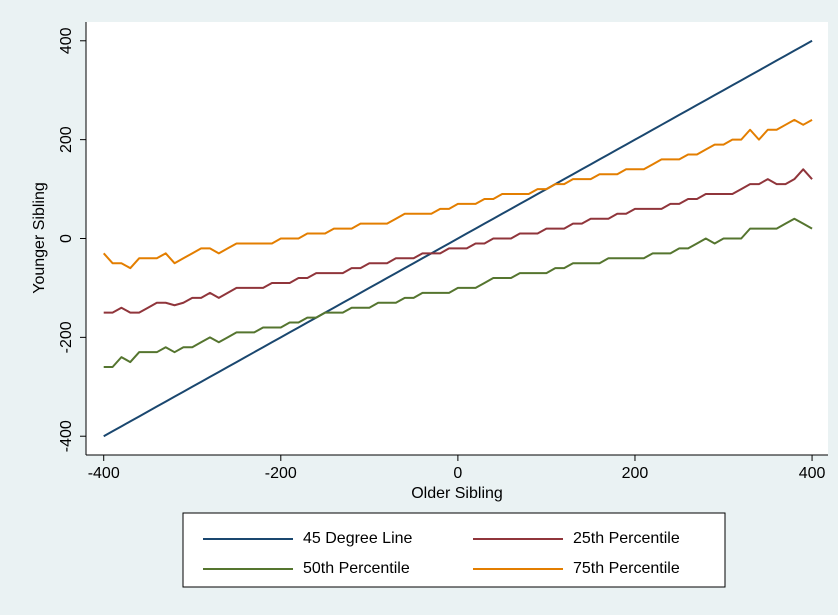  Describe the element at coordinates (356, 568) in the screenshot. I see `legend-label: 50th Percentile` at that location.